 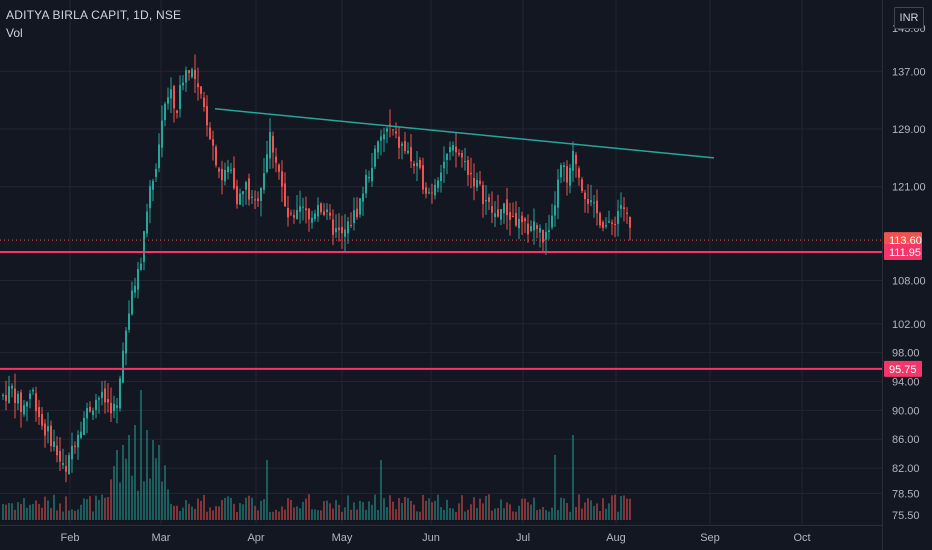 What do you see at coordinates (436, 538) in the screenshot?
I see `time-axis: Feb Mar Apr May Jun Jul Aug Sep Oct` at bounding box center [436, 538].